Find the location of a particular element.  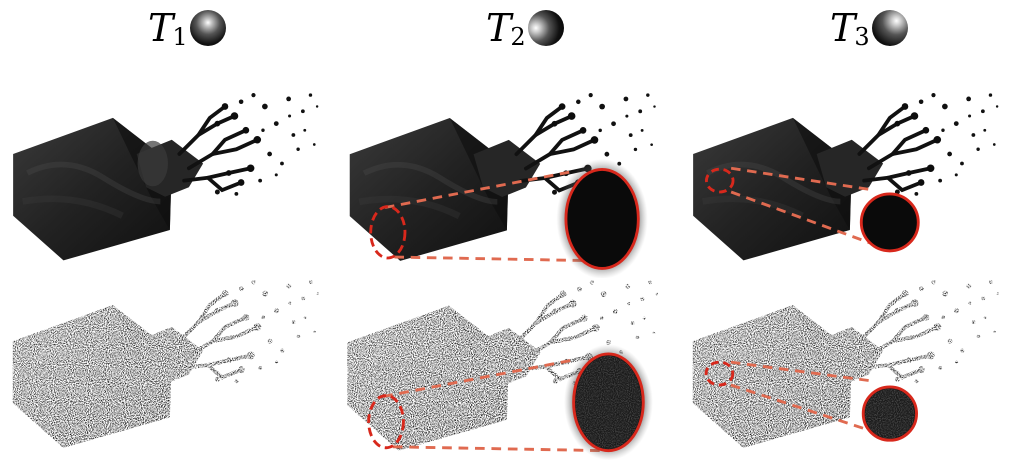

title-subscript: 3 is located at coordinates (861, 37).